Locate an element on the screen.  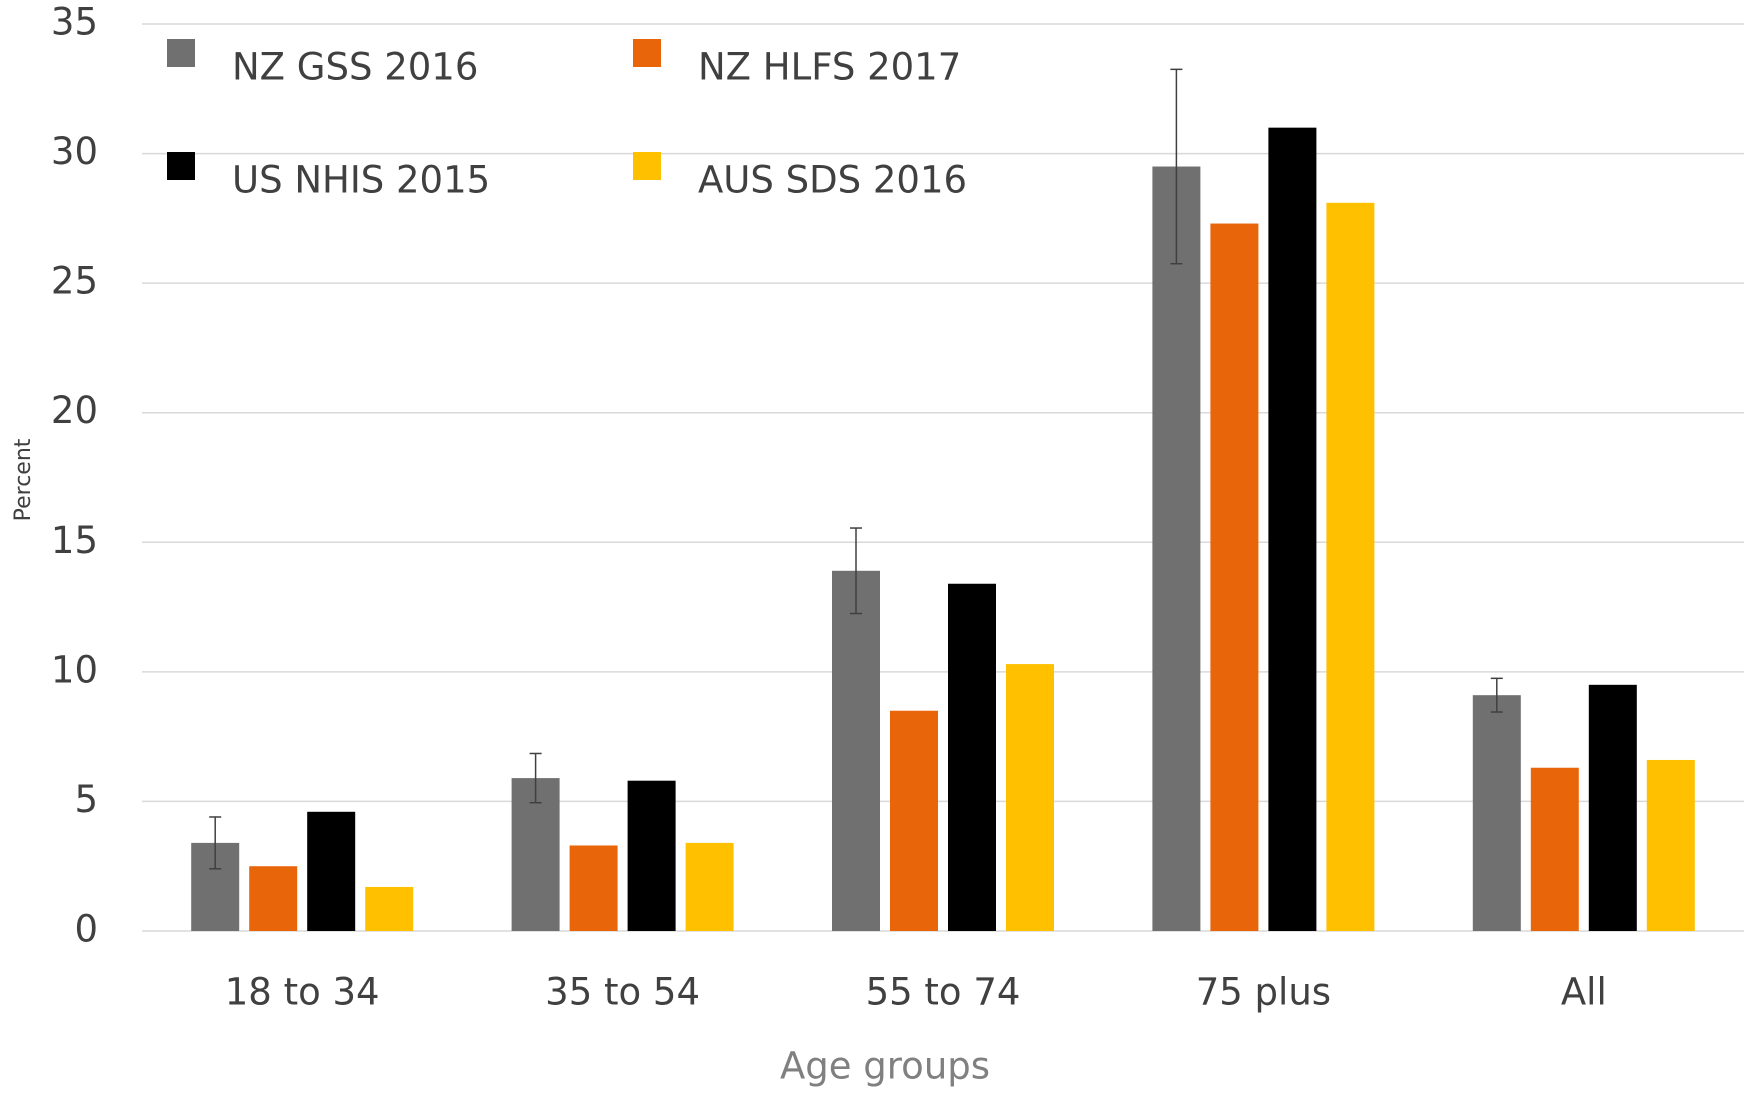
y-tick-label: 0 is located at coordinates (86, 929).